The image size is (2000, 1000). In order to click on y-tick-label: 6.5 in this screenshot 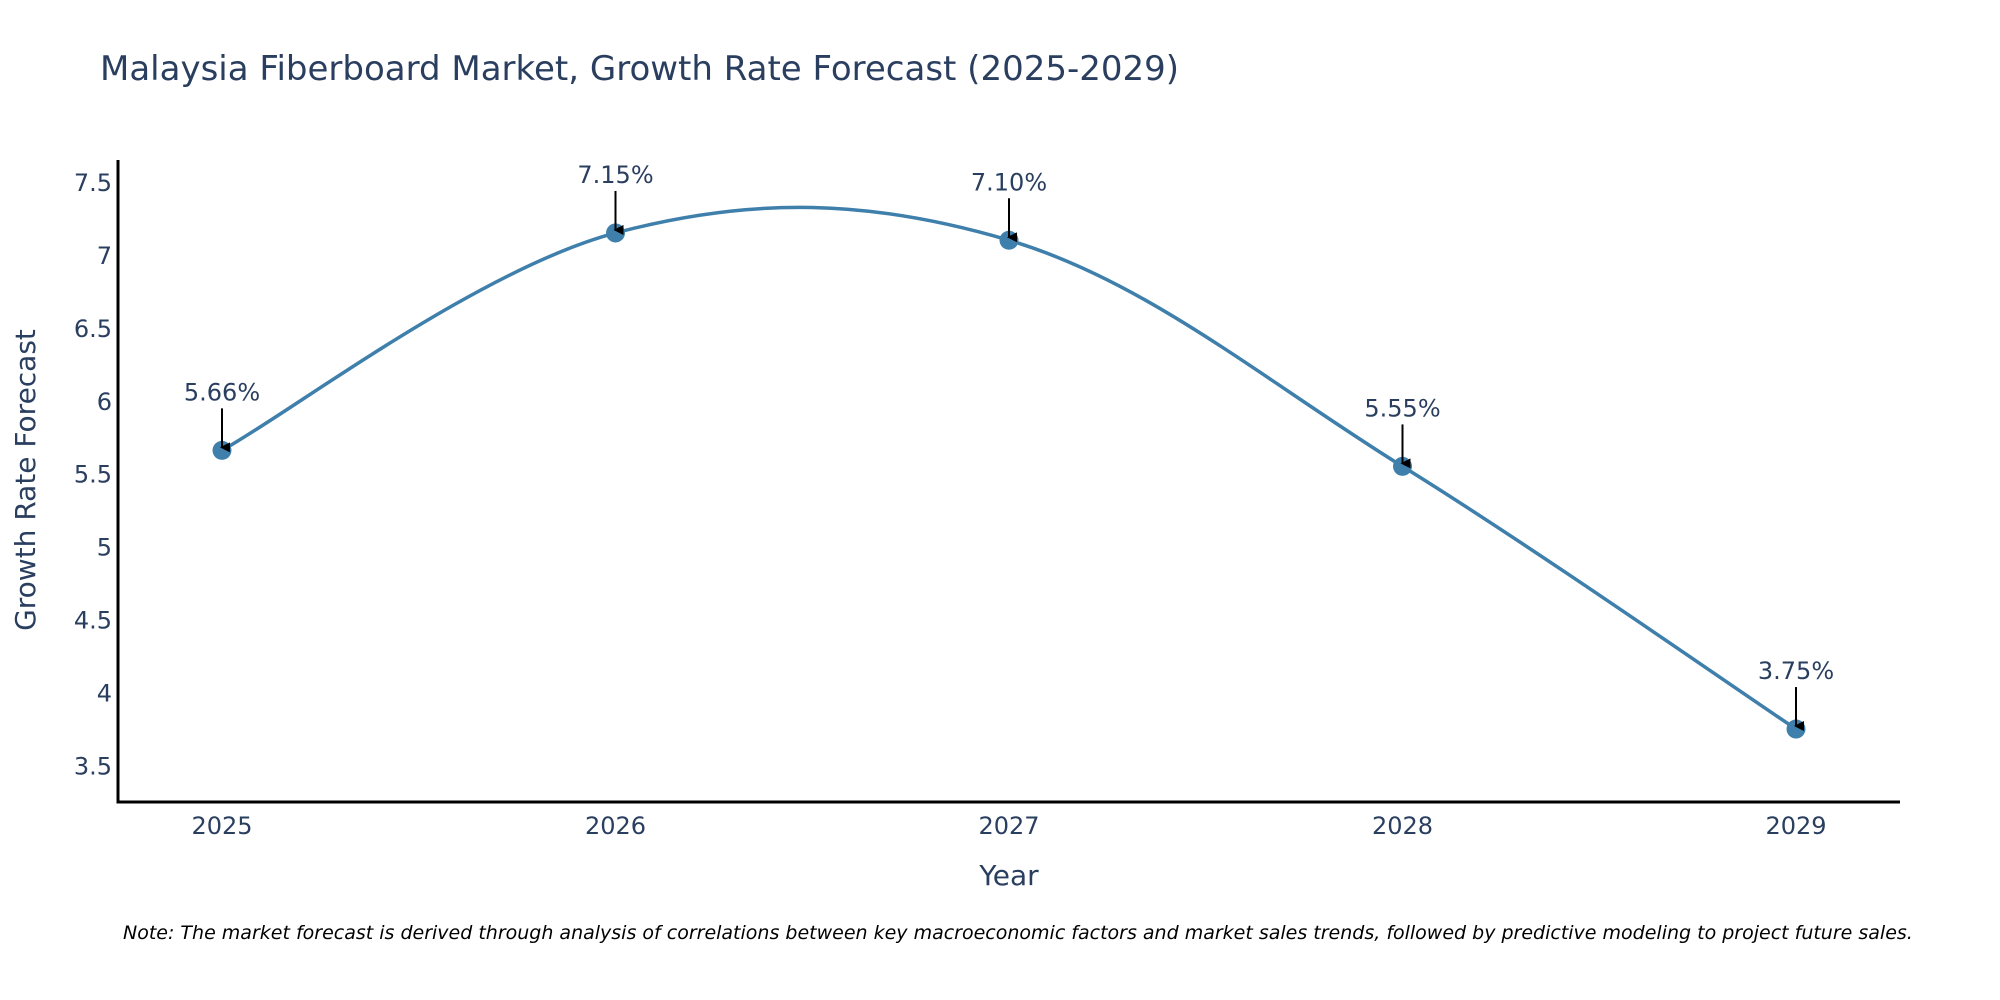, I will do `click(93, 329)`.